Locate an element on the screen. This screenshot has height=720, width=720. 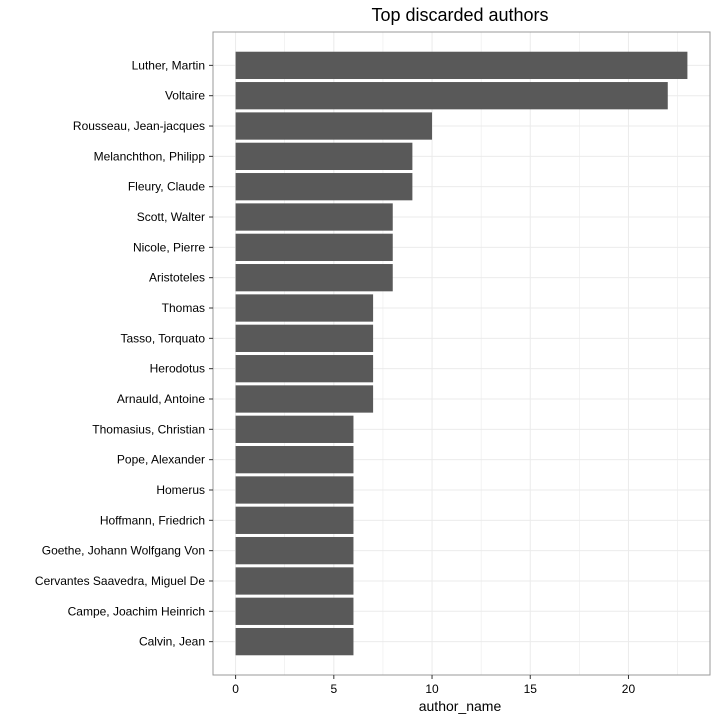
y-tick-label: Scott, Walter is located at coordinates (171, 217).